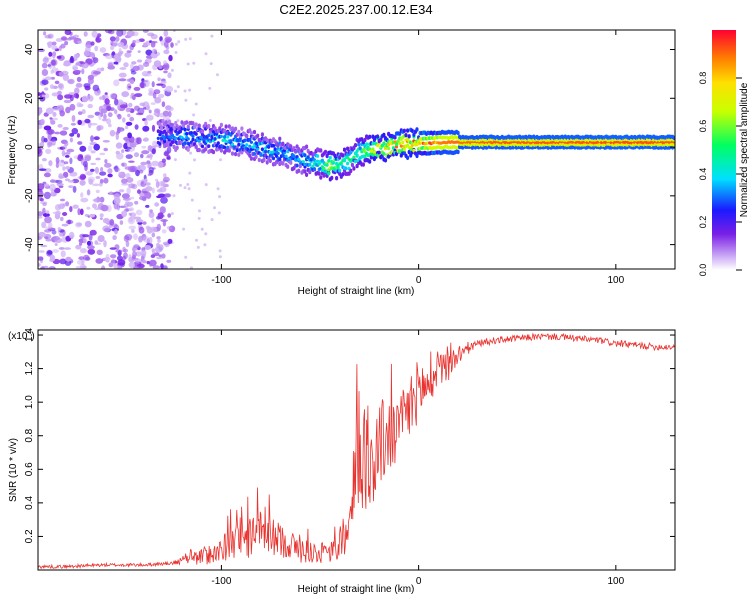 The height and width of the screenshot is (600, 750). What do you see at coordinates (29, 335) in the screenshot?
I see `y-tick-label: 1.4` at bounding box center [29, 335].